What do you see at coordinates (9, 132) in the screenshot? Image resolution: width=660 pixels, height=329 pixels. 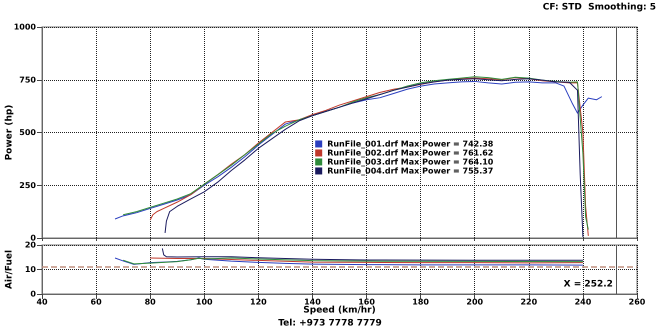 I see `y-axis-title: Power (hp)` at bounding box center [9, 132].